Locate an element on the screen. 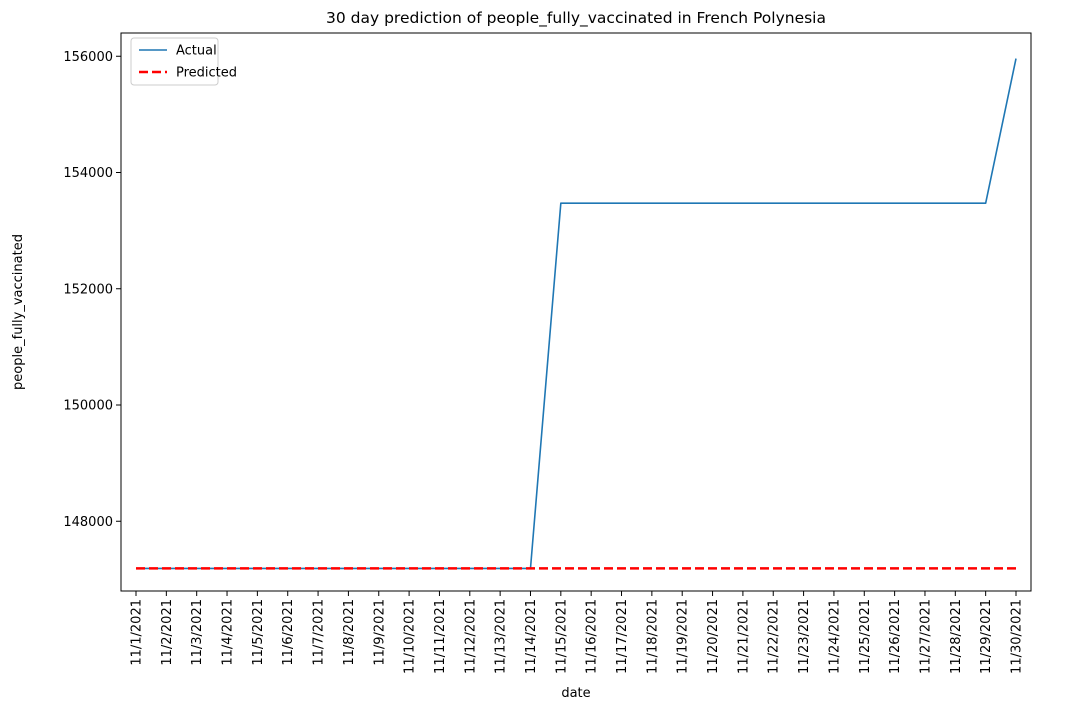 This screenshot has width=1070, height=709. y-tick-label: 156000 is located at coordinates (88, 57).